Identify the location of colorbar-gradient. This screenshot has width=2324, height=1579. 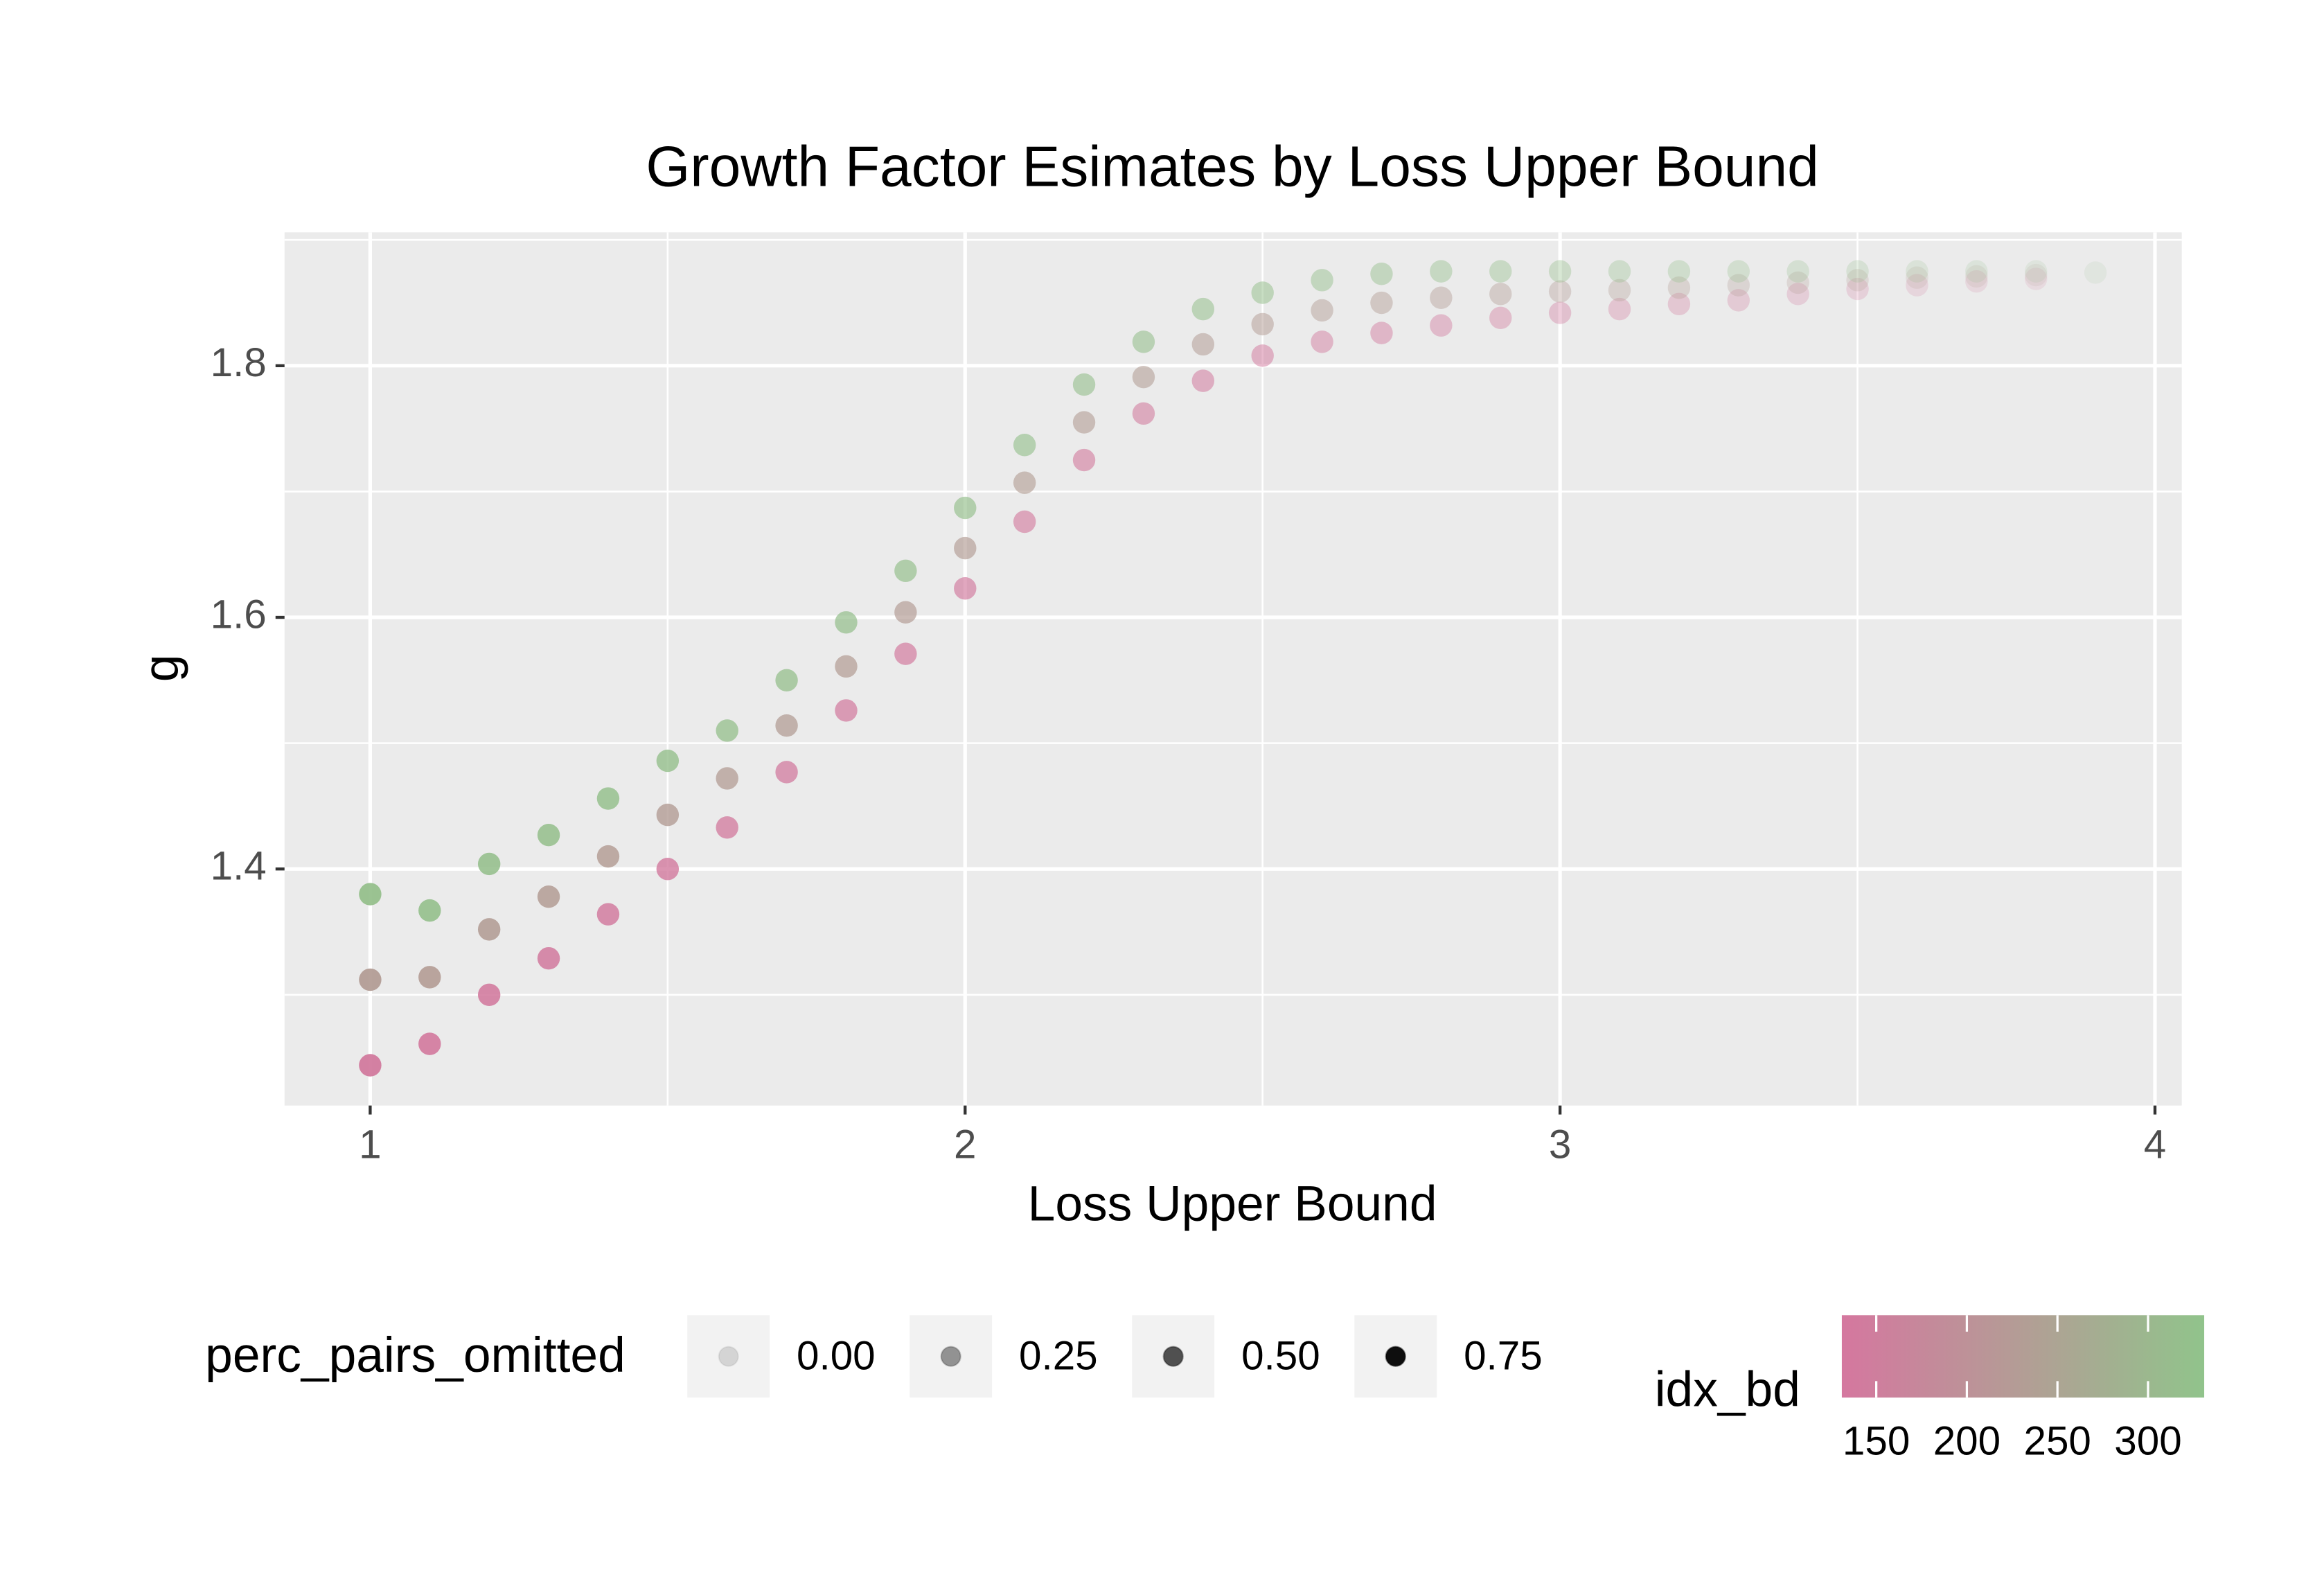
(2023, 1356).